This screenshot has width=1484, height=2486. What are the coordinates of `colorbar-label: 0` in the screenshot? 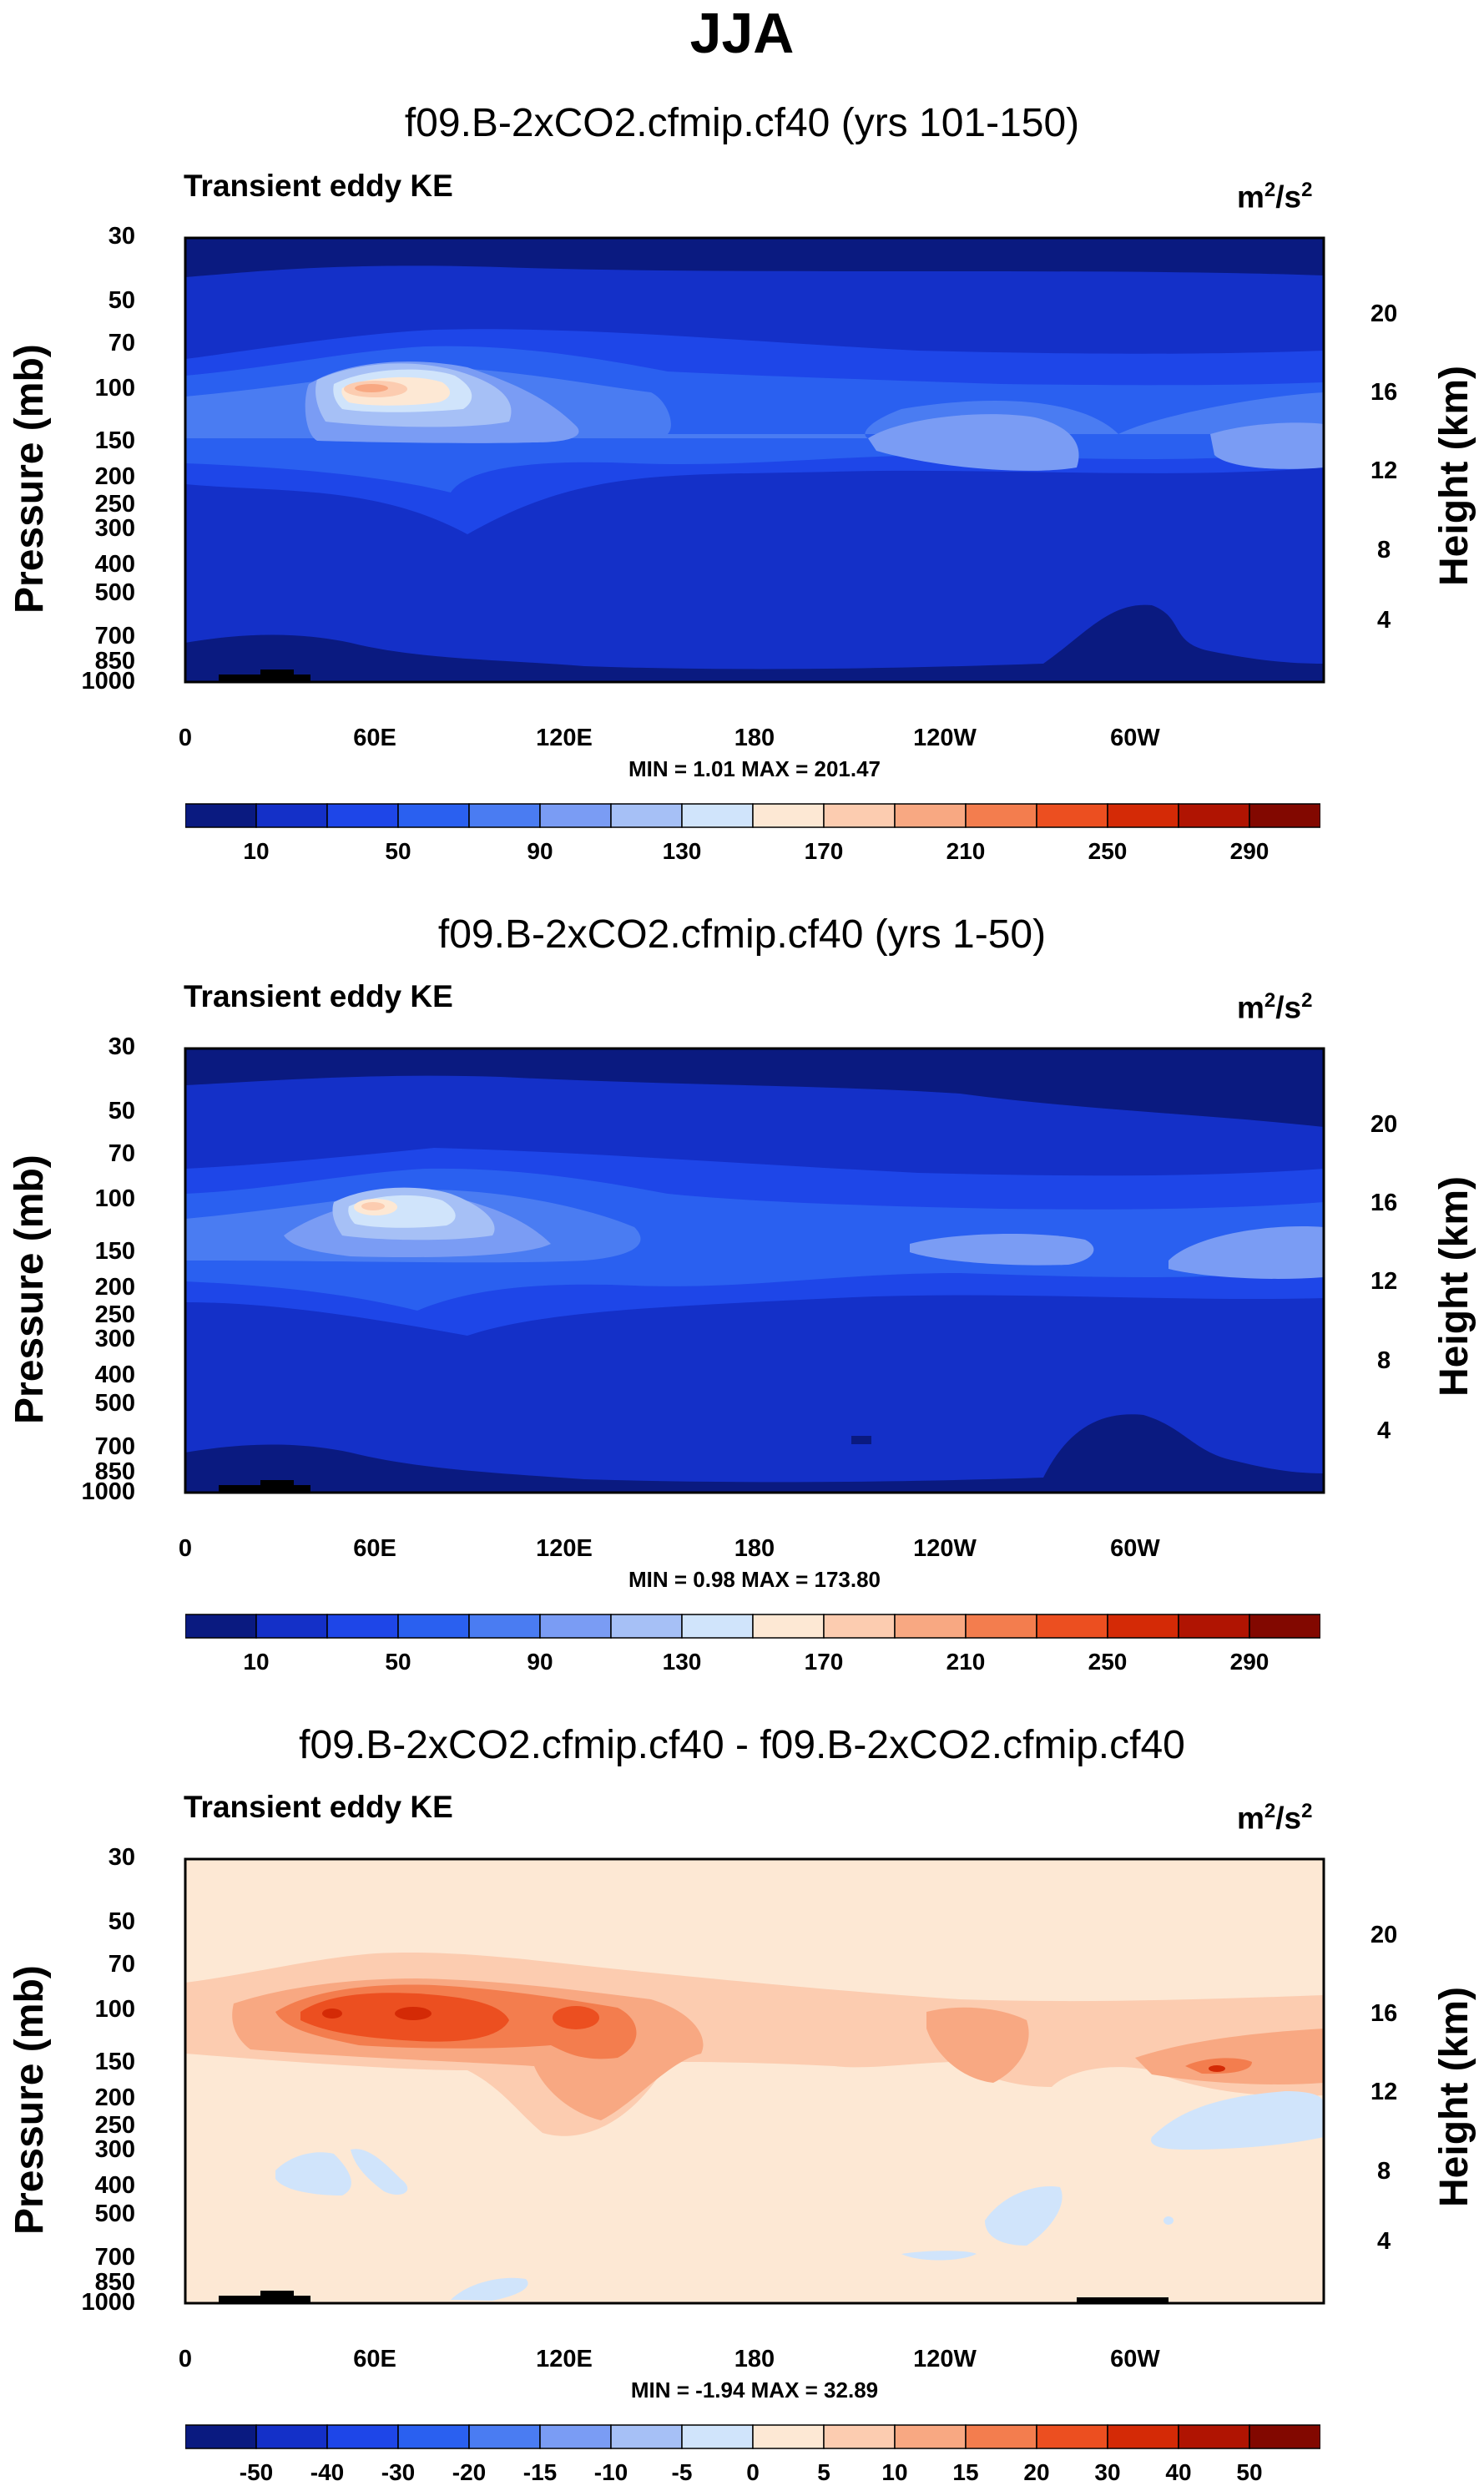 It's located at (753, 2472).